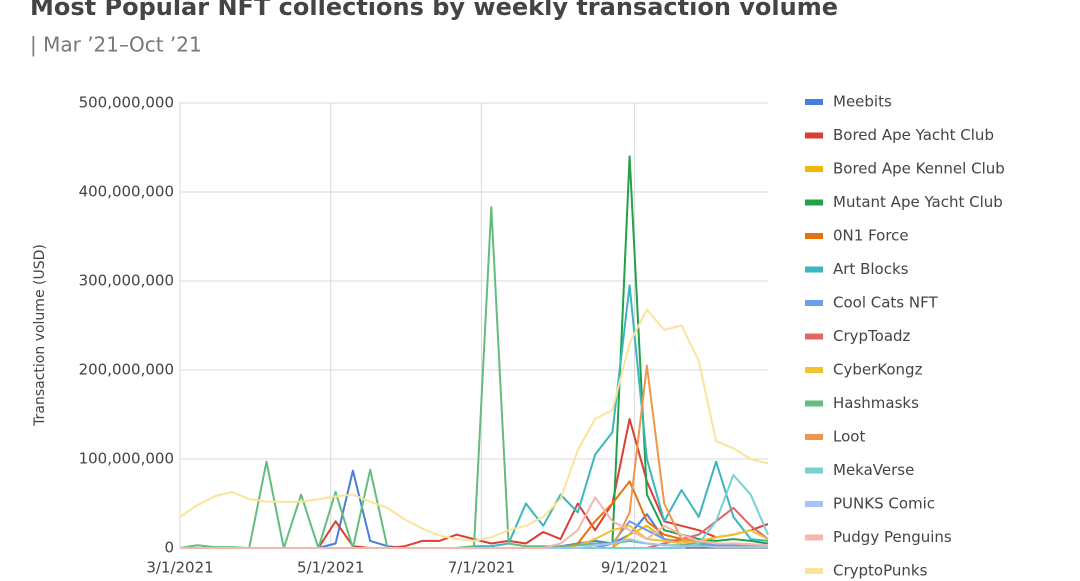 The image size is (1080, 581). Describe the element at coordinates (876, 403) in the screenshot. I see `legend-label: Hashmasks` at that location.